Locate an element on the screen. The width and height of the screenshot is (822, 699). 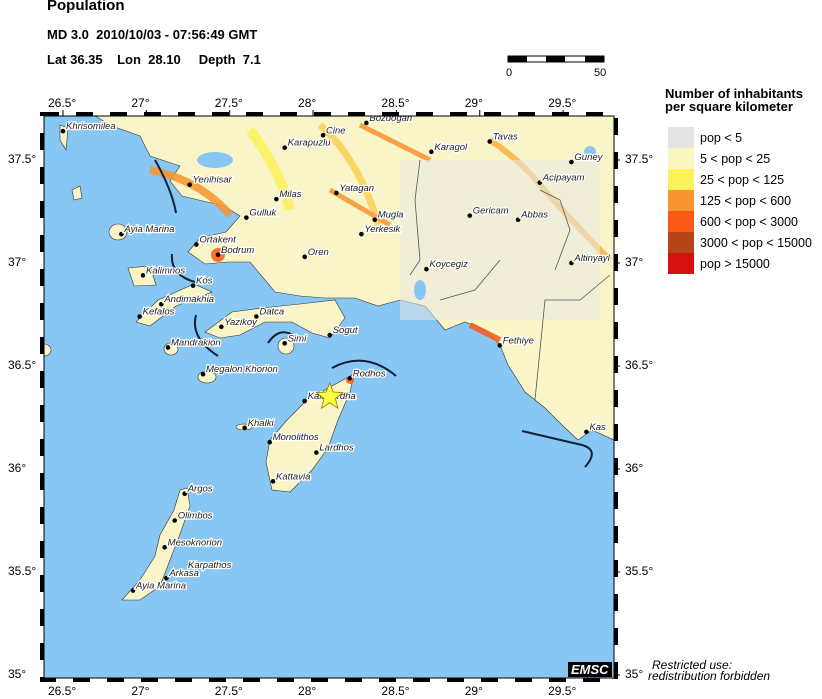
city-marker: Ortakent is located at coordinates (215, 240).